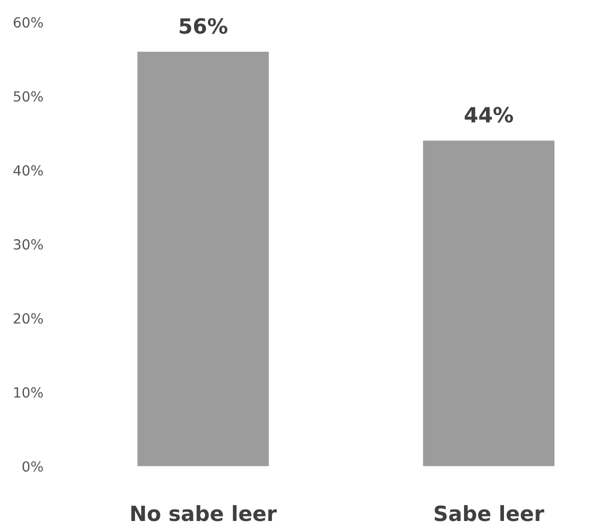 This screenshot has width=603, height=528. Describe the element at coordinates (28, 96) in the screenshot. I see `y-tick-label: 50%` at that location.